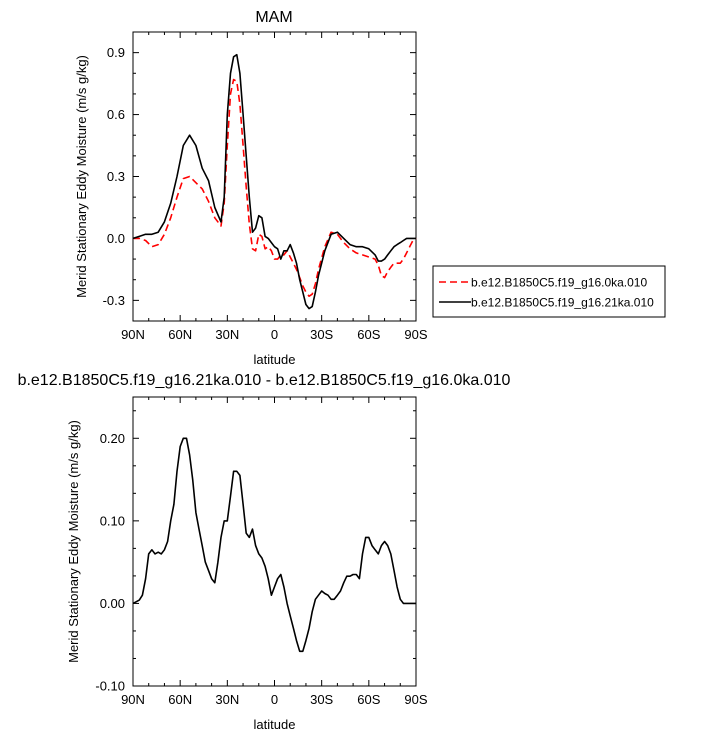  What do you see at coordinates (116, 114) in the screenshot?
I see `y-tick-label: 0.6` at bounding box center [116, 114].